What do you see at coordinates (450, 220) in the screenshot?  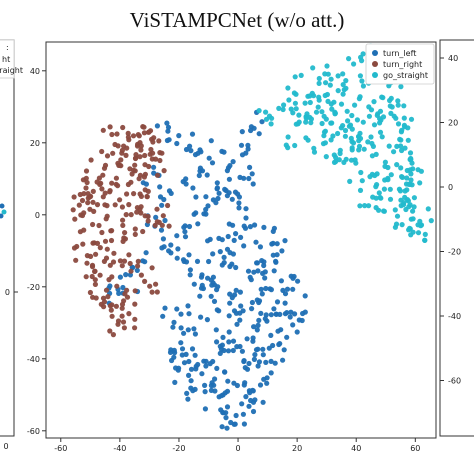 I see `right-panel-yaxis: 40 20 0 -20 -40 -60` at bounding box center [450, 220].